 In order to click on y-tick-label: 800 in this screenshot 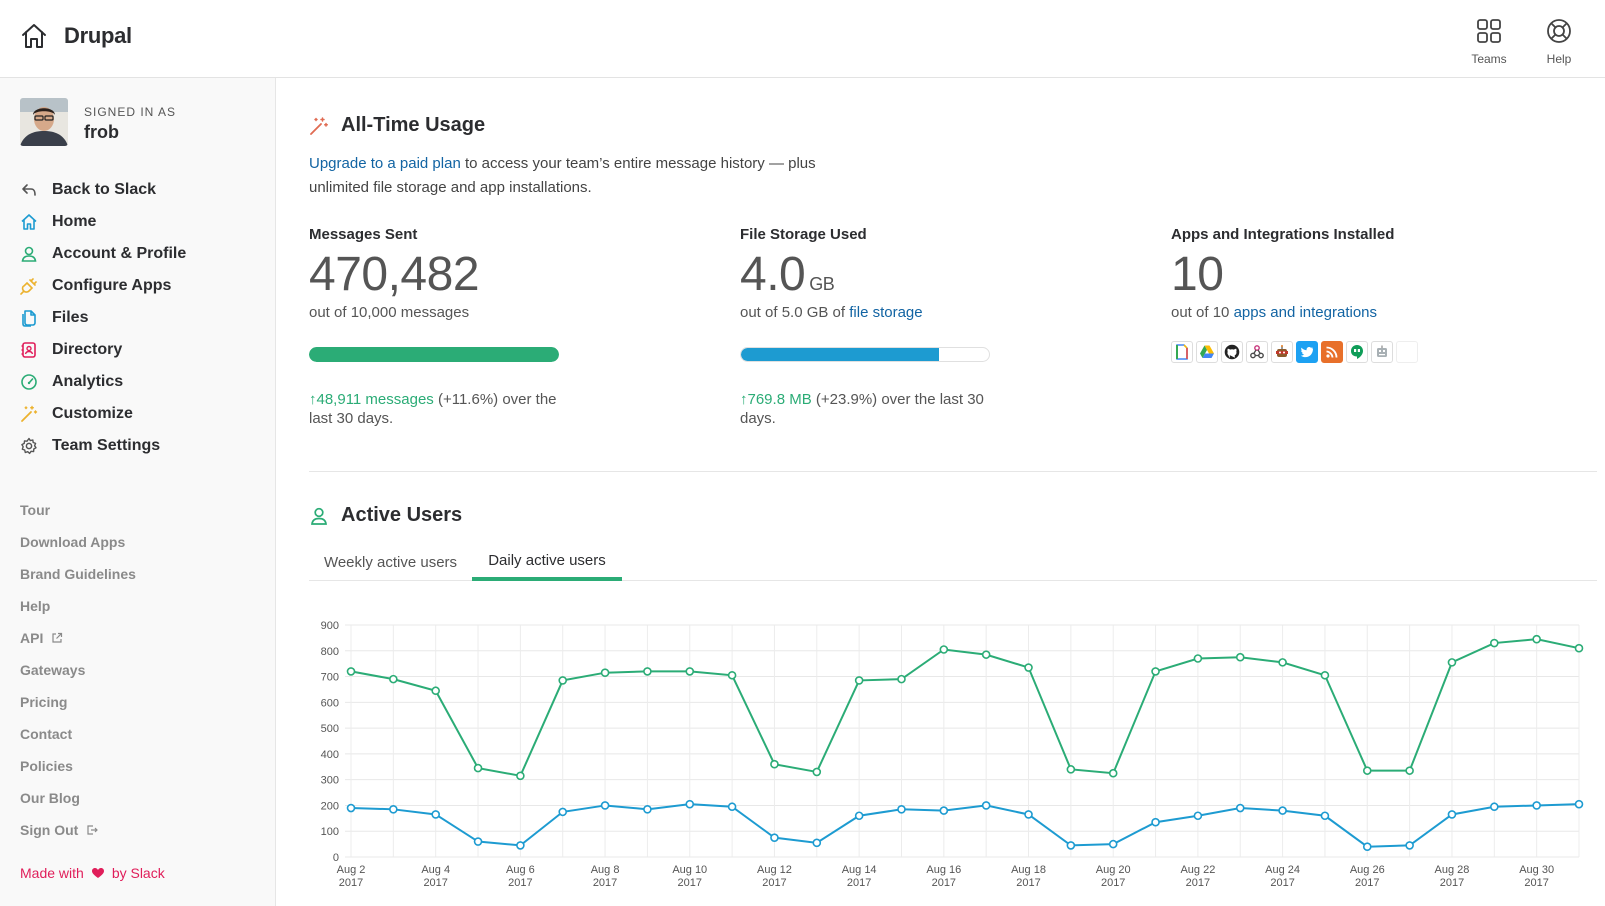, I will do `click(330, 652)`.